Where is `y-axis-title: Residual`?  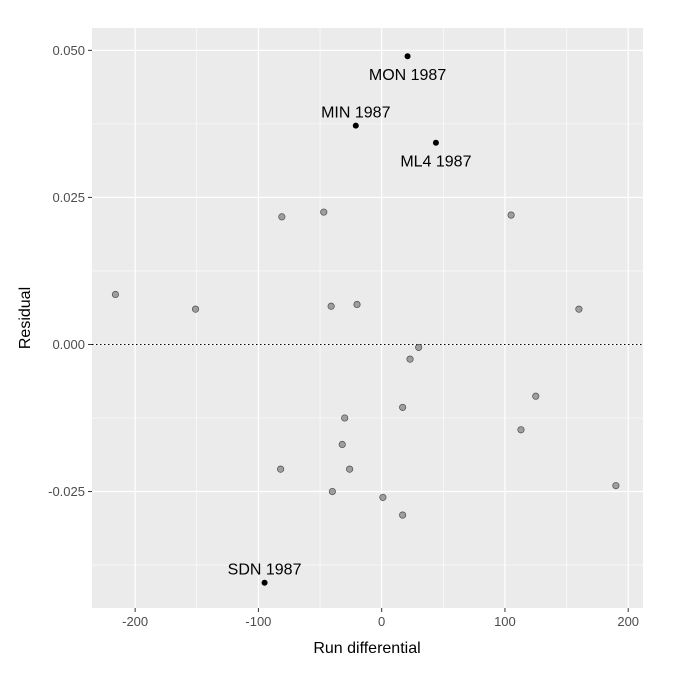
y-axis-title: Residual is located at coordinates (25, 318).